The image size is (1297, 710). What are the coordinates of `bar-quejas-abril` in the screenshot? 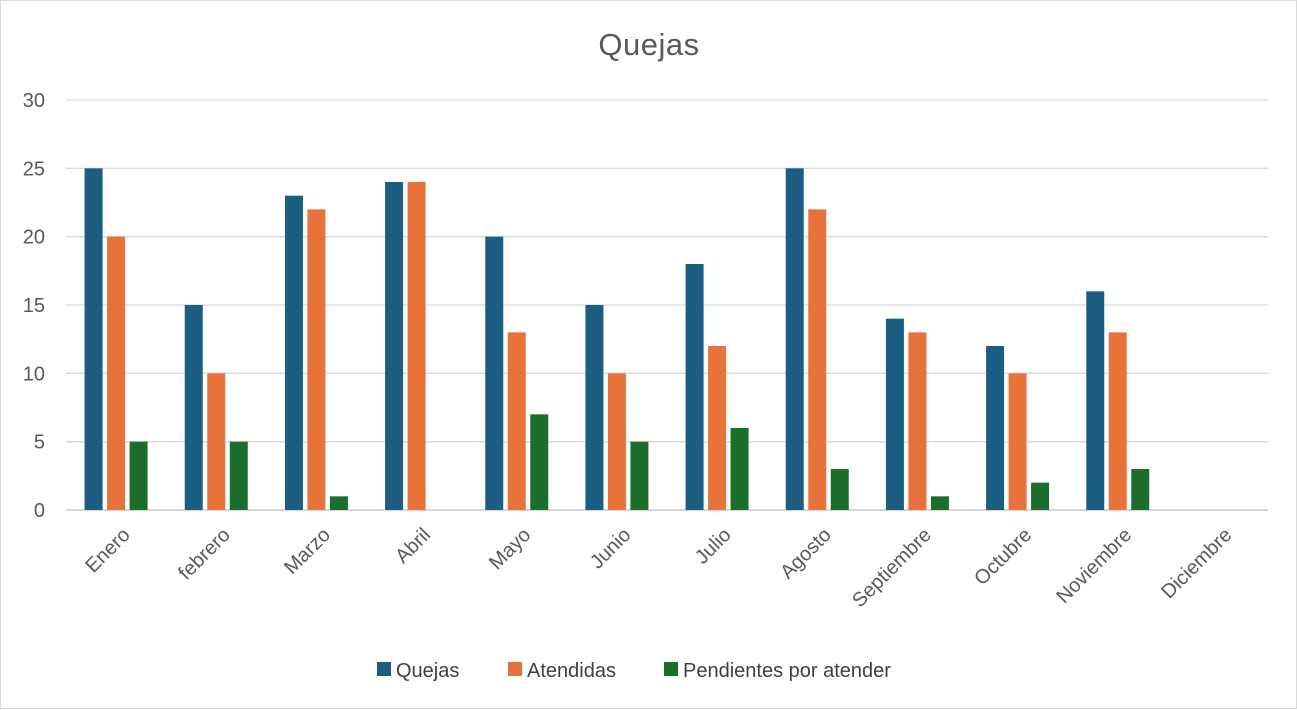 It's located at (394, 346).